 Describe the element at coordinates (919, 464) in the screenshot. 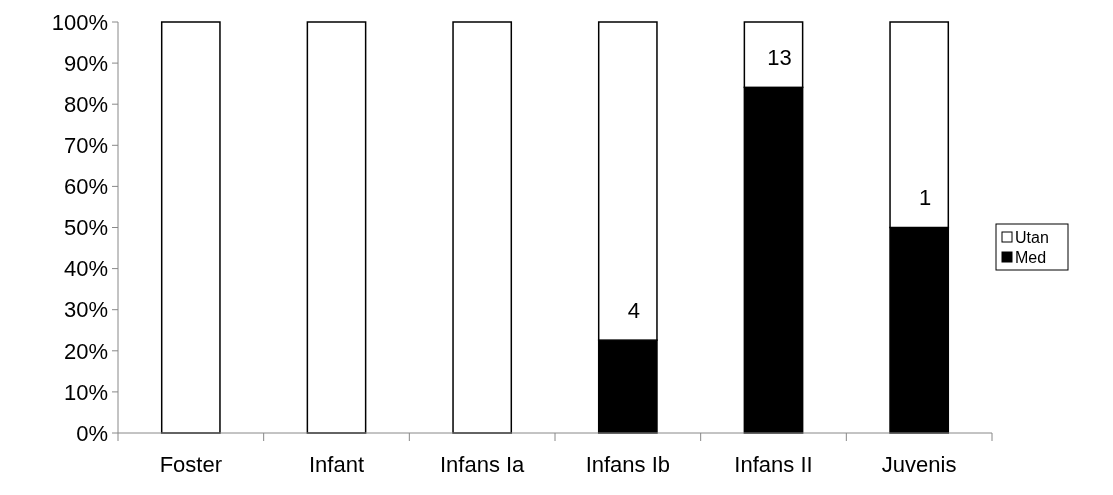

I see `x-tick-label: Juvenis` at that location.